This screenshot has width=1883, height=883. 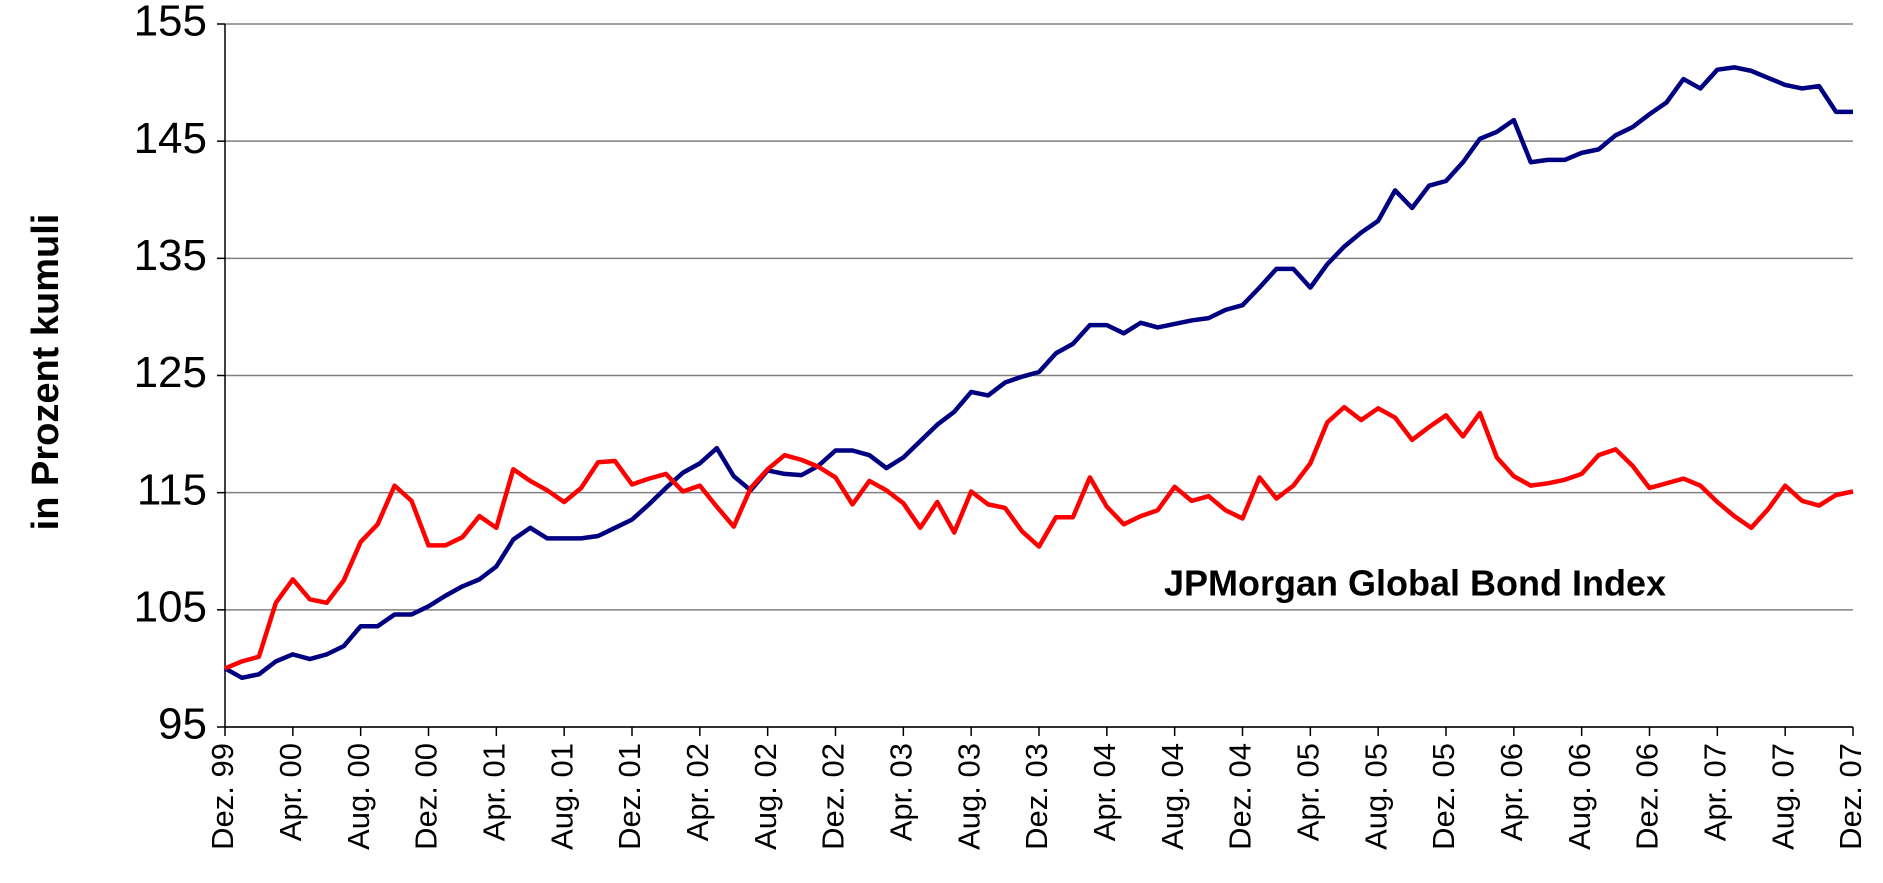 What do you see at coordinates (170, 255) in the screenshot?
I see `y-tick-label: 135` at bounding box center [170, 255].